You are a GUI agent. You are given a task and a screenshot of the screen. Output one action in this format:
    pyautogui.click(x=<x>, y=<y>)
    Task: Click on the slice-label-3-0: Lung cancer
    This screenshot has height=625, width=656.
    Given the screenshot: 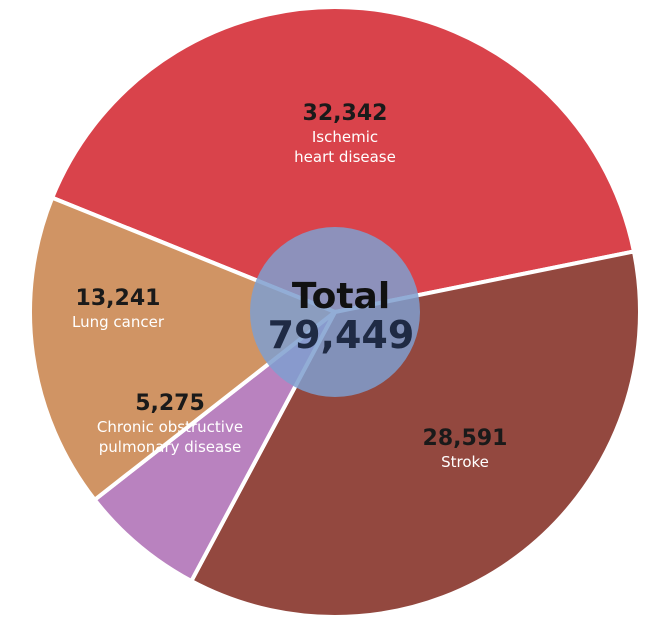 What is the action you would take?
    pyautogui.click(x=118, y=322)
    